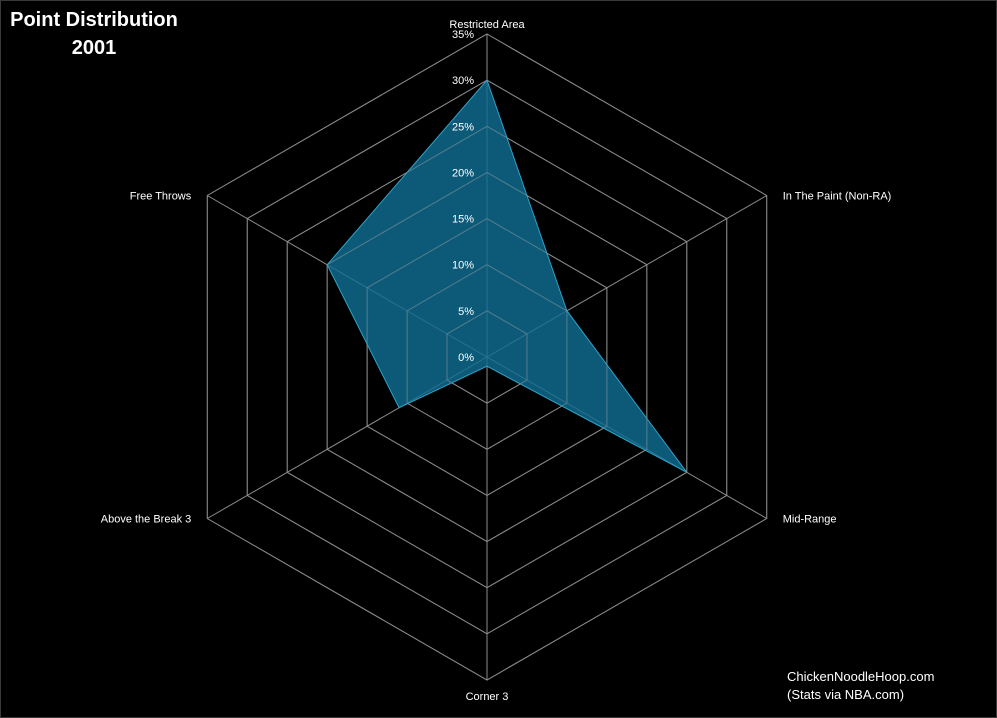 This screenshot has width=997, height=718. Describe the element at coordinates (463, 81) in the screenshot. I see `tick-label: 30%` at that location.